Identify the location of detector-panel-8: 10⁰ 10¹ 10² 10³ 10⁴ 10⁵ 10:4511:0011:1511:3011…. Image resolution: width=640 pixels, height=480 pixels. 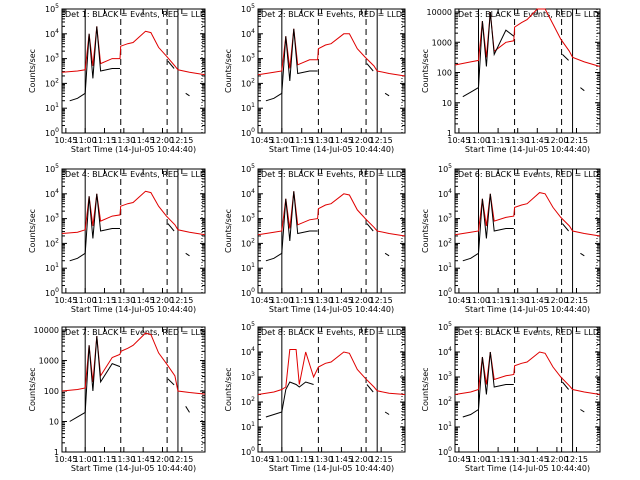
(315, 397).